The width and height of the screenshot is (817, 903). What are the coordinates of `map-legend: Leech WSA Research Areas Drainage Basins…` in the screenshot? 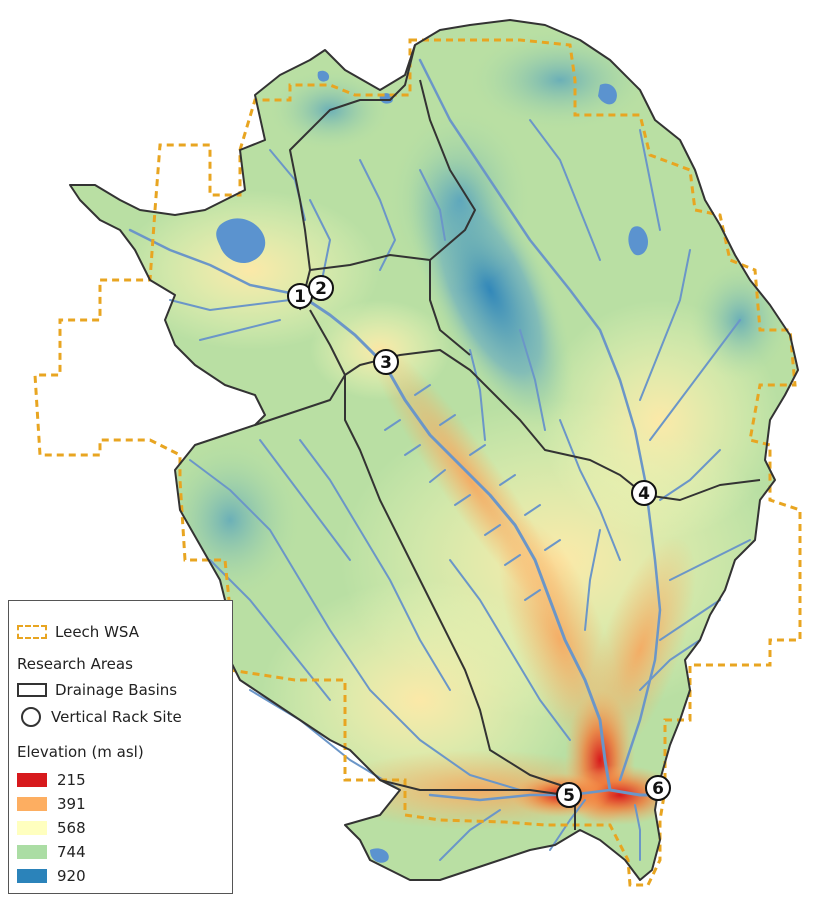 It's located at (120, 747).